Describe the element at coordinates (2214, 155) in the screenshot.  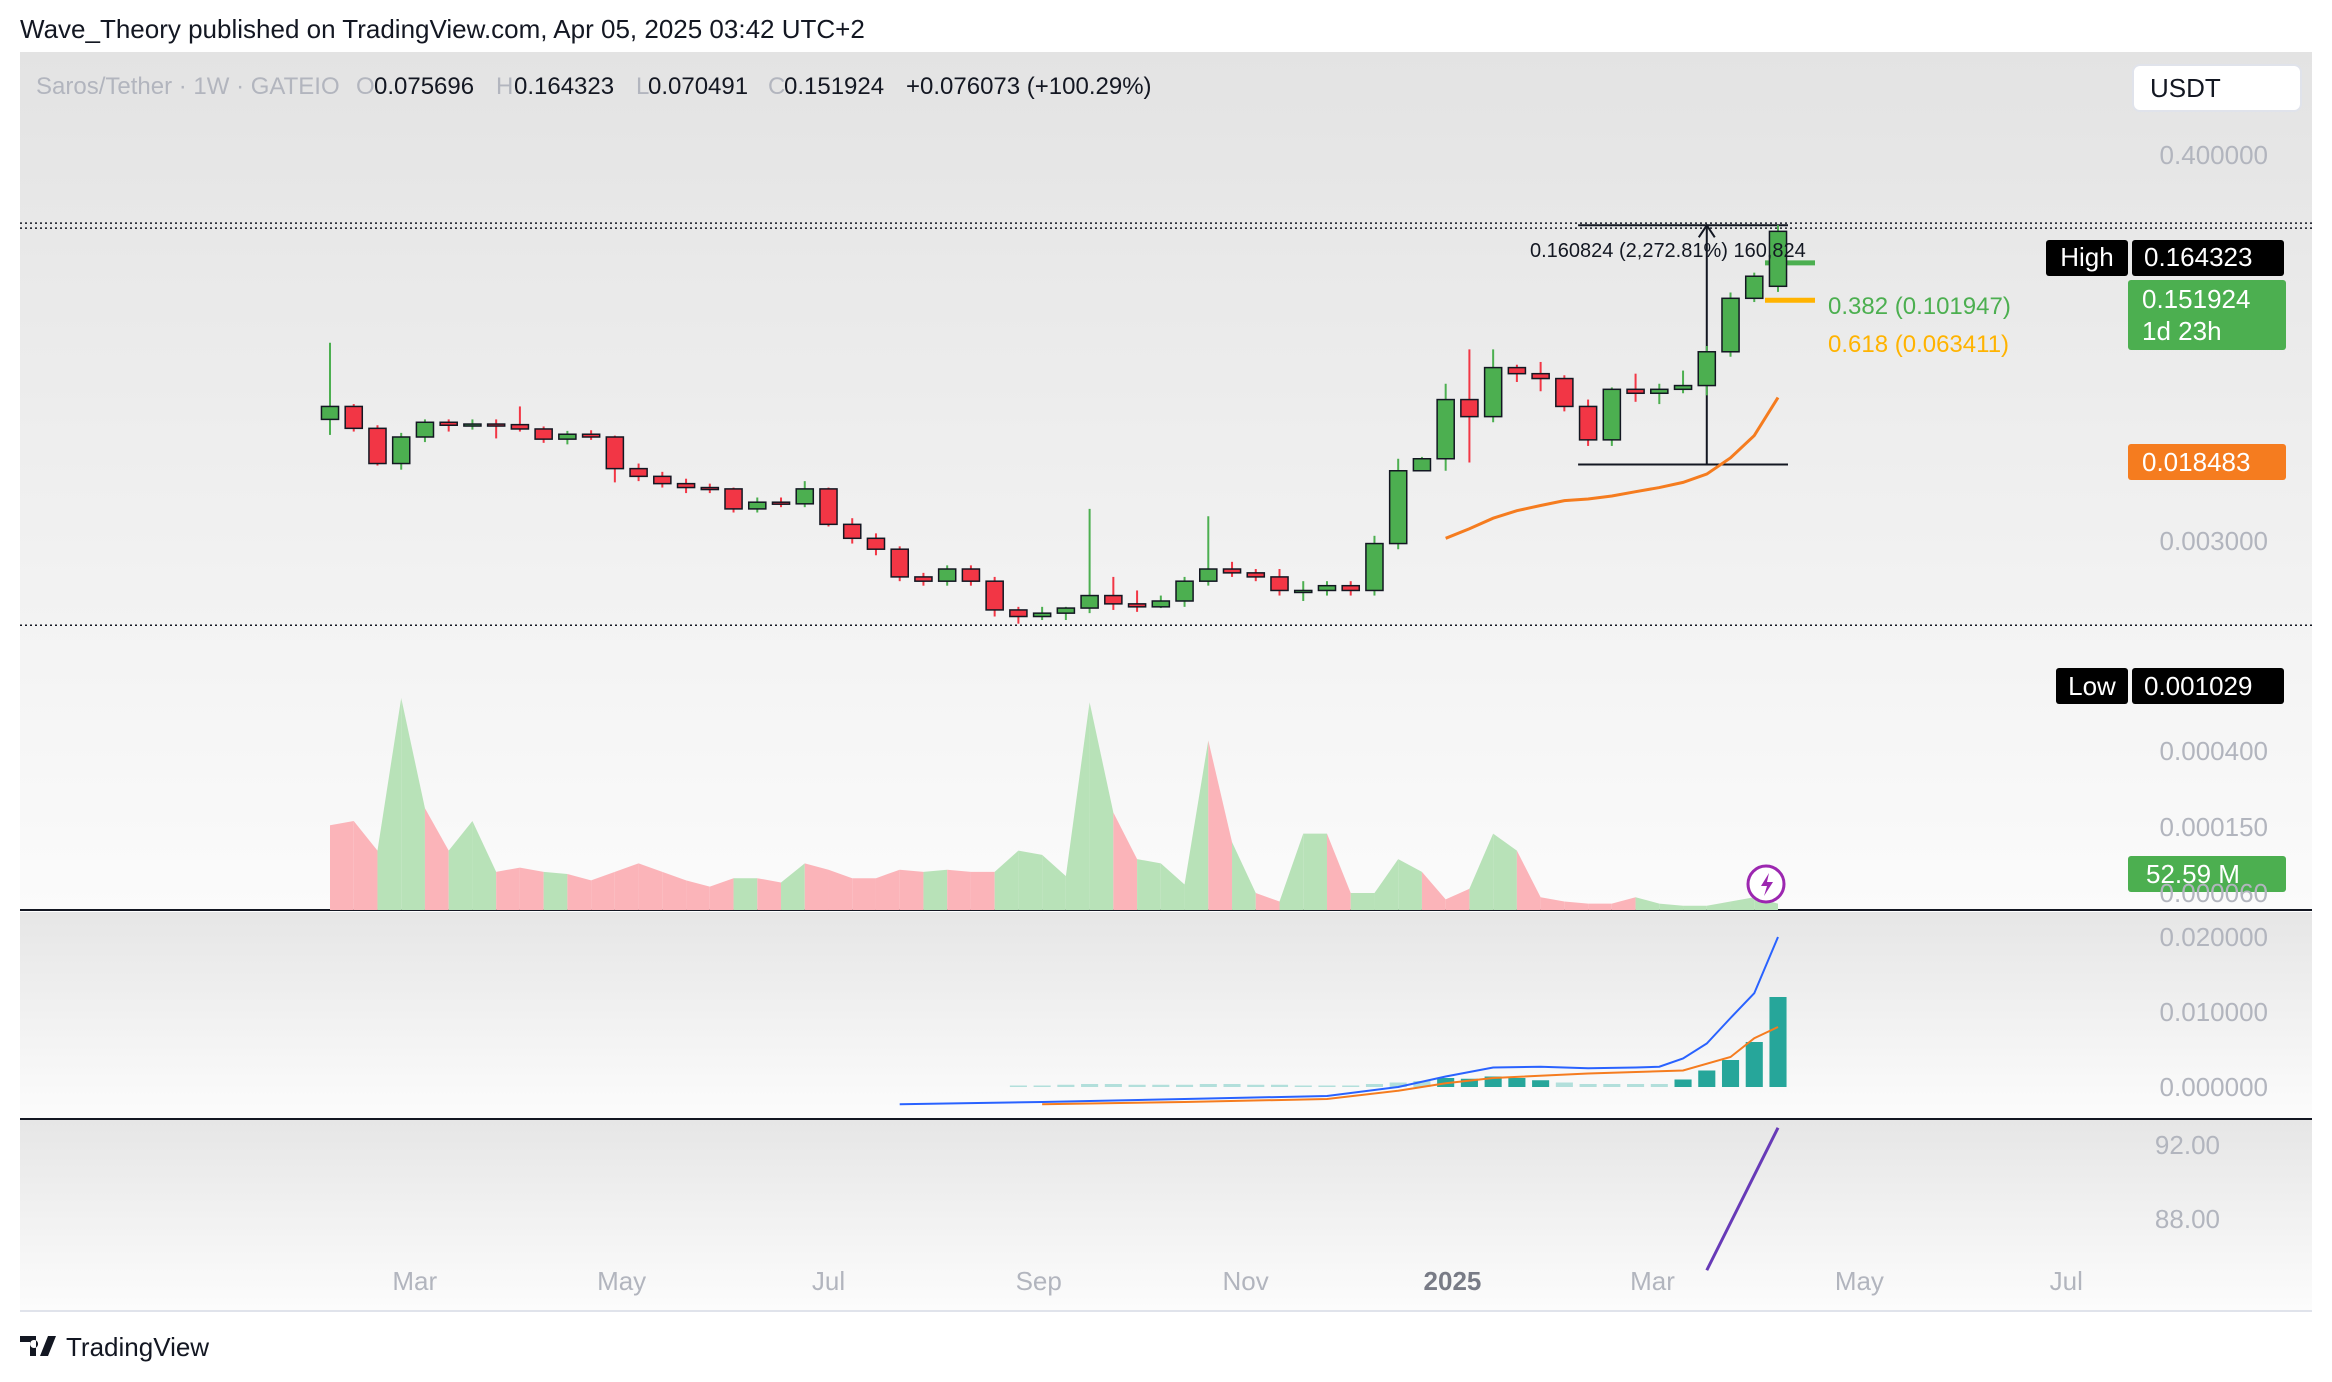
I see `price-axis-tick: 0.400000` at that location.